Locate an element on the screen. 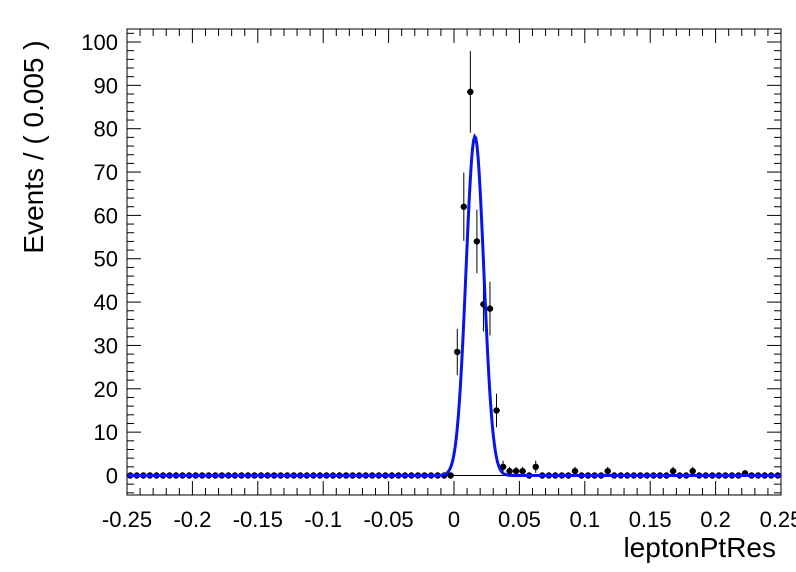 The image size is (796, 572). y-tick-label: 20 is located at coordinates (106, 389).